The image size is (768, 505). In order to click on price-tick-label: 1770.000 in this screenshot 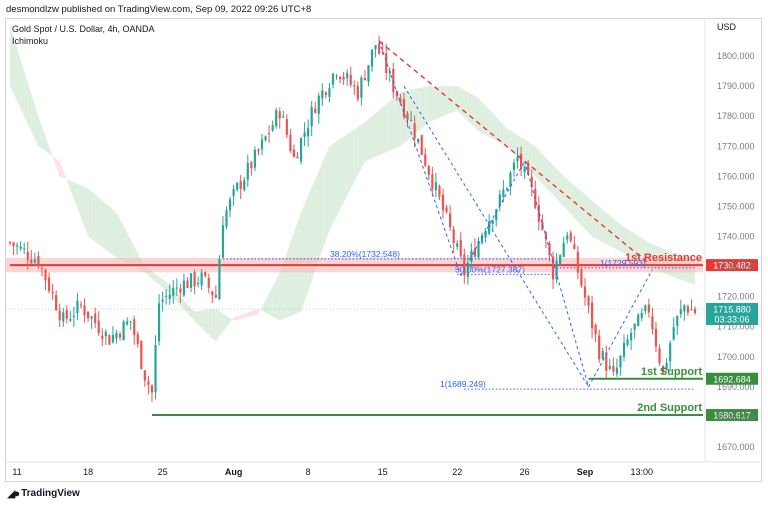, I will do `click(736, 146)`.